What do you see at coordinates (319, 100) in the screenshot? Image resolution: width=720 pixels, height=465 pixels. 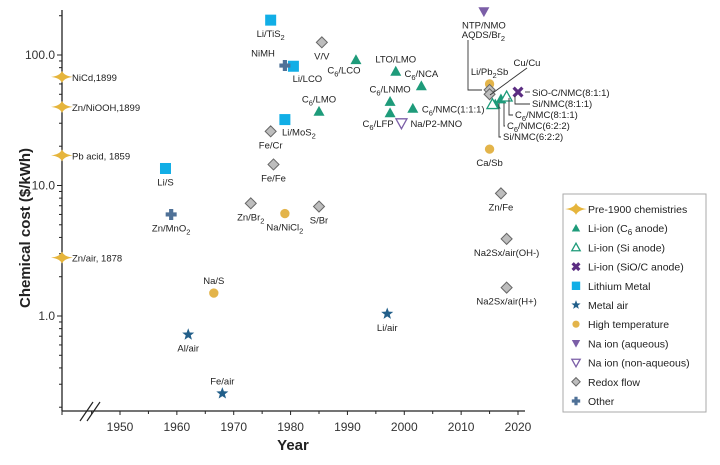 I see `point-label: C6/LMO` at bounding box center [319, 100].